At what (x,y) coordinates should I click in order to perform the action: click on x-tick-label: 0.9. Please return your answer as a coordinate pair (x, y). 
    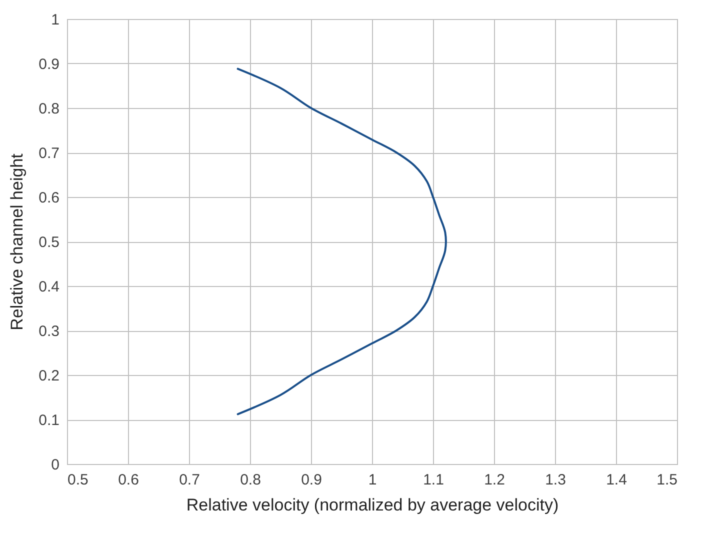
    Looking at the image, I should click on (311, 480).